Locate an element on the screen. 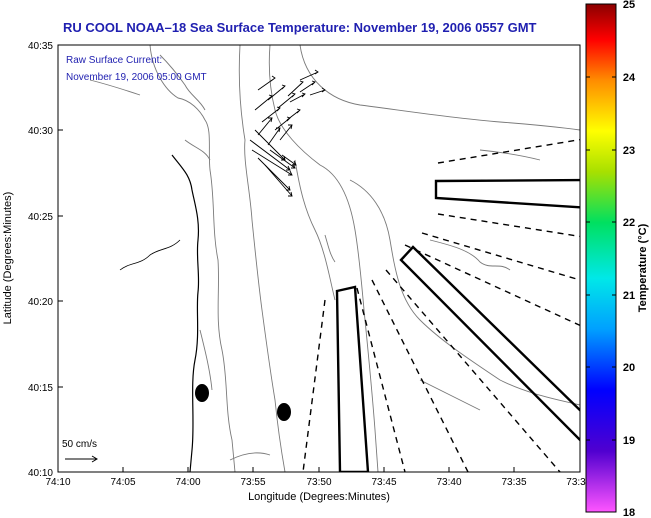 This screenshot has height=518, width=651. y-axis-label: Latitude (Degrees:Minutes) is located at coordinates (8, 258).